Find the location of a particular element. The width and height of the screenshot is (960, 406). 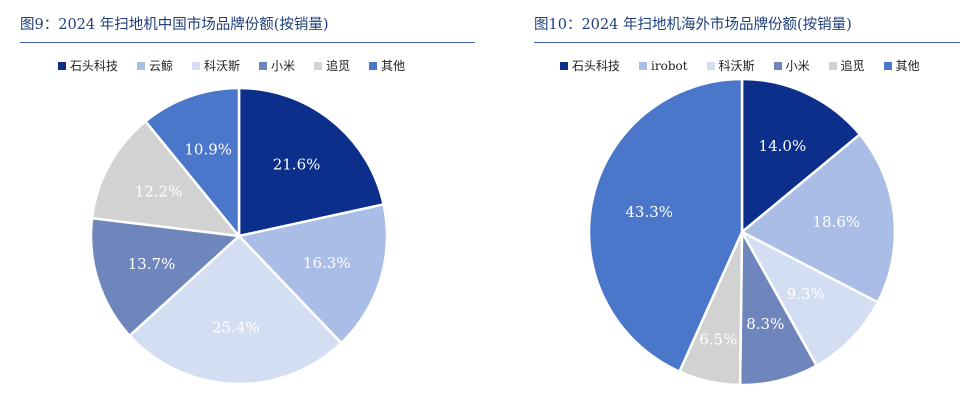

chart-legend: 石头科技 云鲸 科沃斯 小米 追觅 其他 is located at coordinates (241, 65).